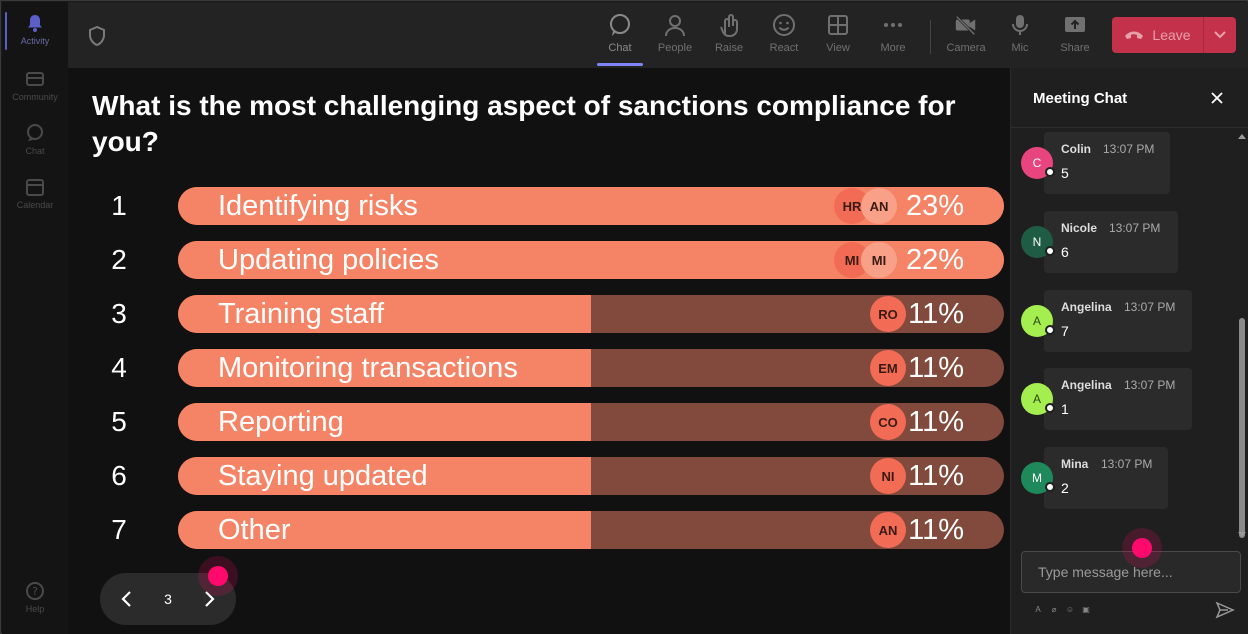 This screenshot has height=634, width=1248. I want to click on chevron-down-icon, so click(1220, 35).